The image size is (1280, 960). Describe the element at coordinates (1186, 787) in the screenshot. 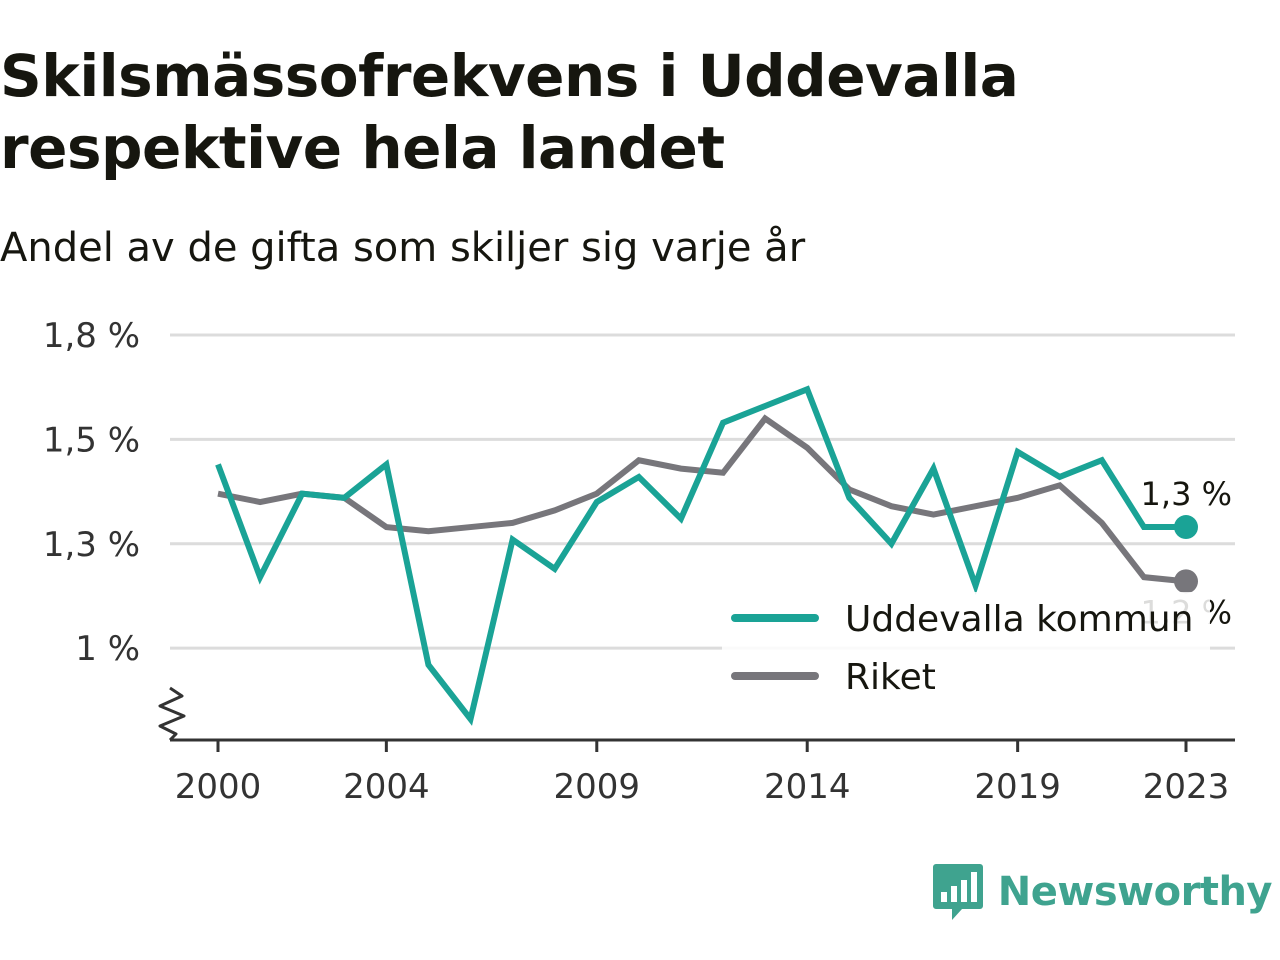

I see `x-tick-label: 2023` at that location.